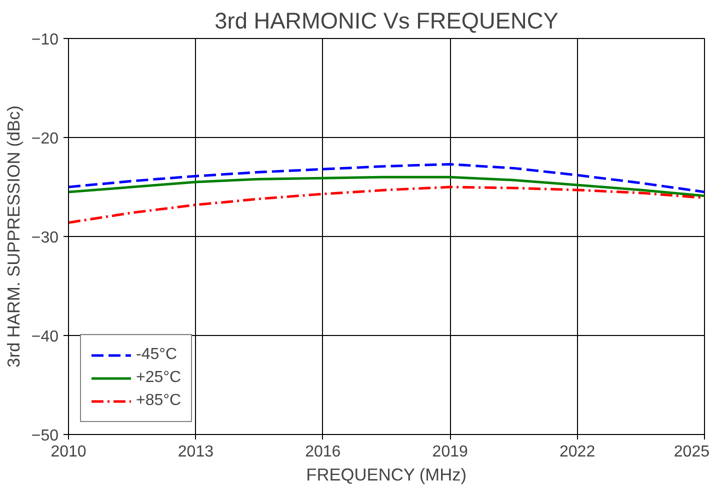  I want to click on legend-label: +85°C, so click(159, 401).